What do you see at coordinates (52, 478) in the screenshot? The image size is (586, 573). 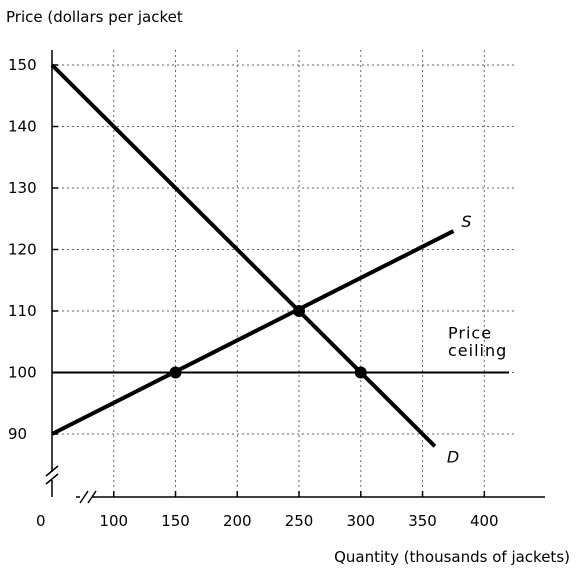 I see `y-axis-break` at bounding box center [52, 478].